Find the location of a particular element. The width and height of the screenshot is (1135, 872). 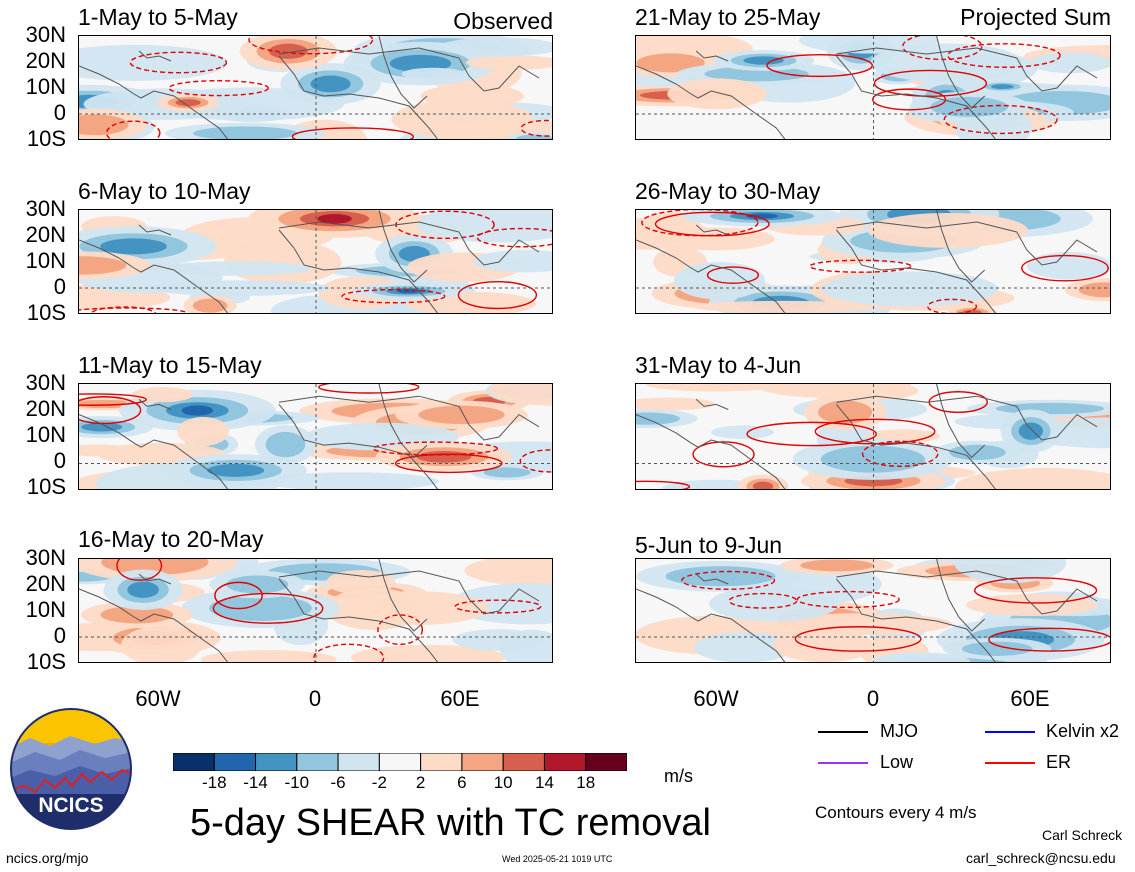

logo-text: NCICS is located at coordinates (70, 805).